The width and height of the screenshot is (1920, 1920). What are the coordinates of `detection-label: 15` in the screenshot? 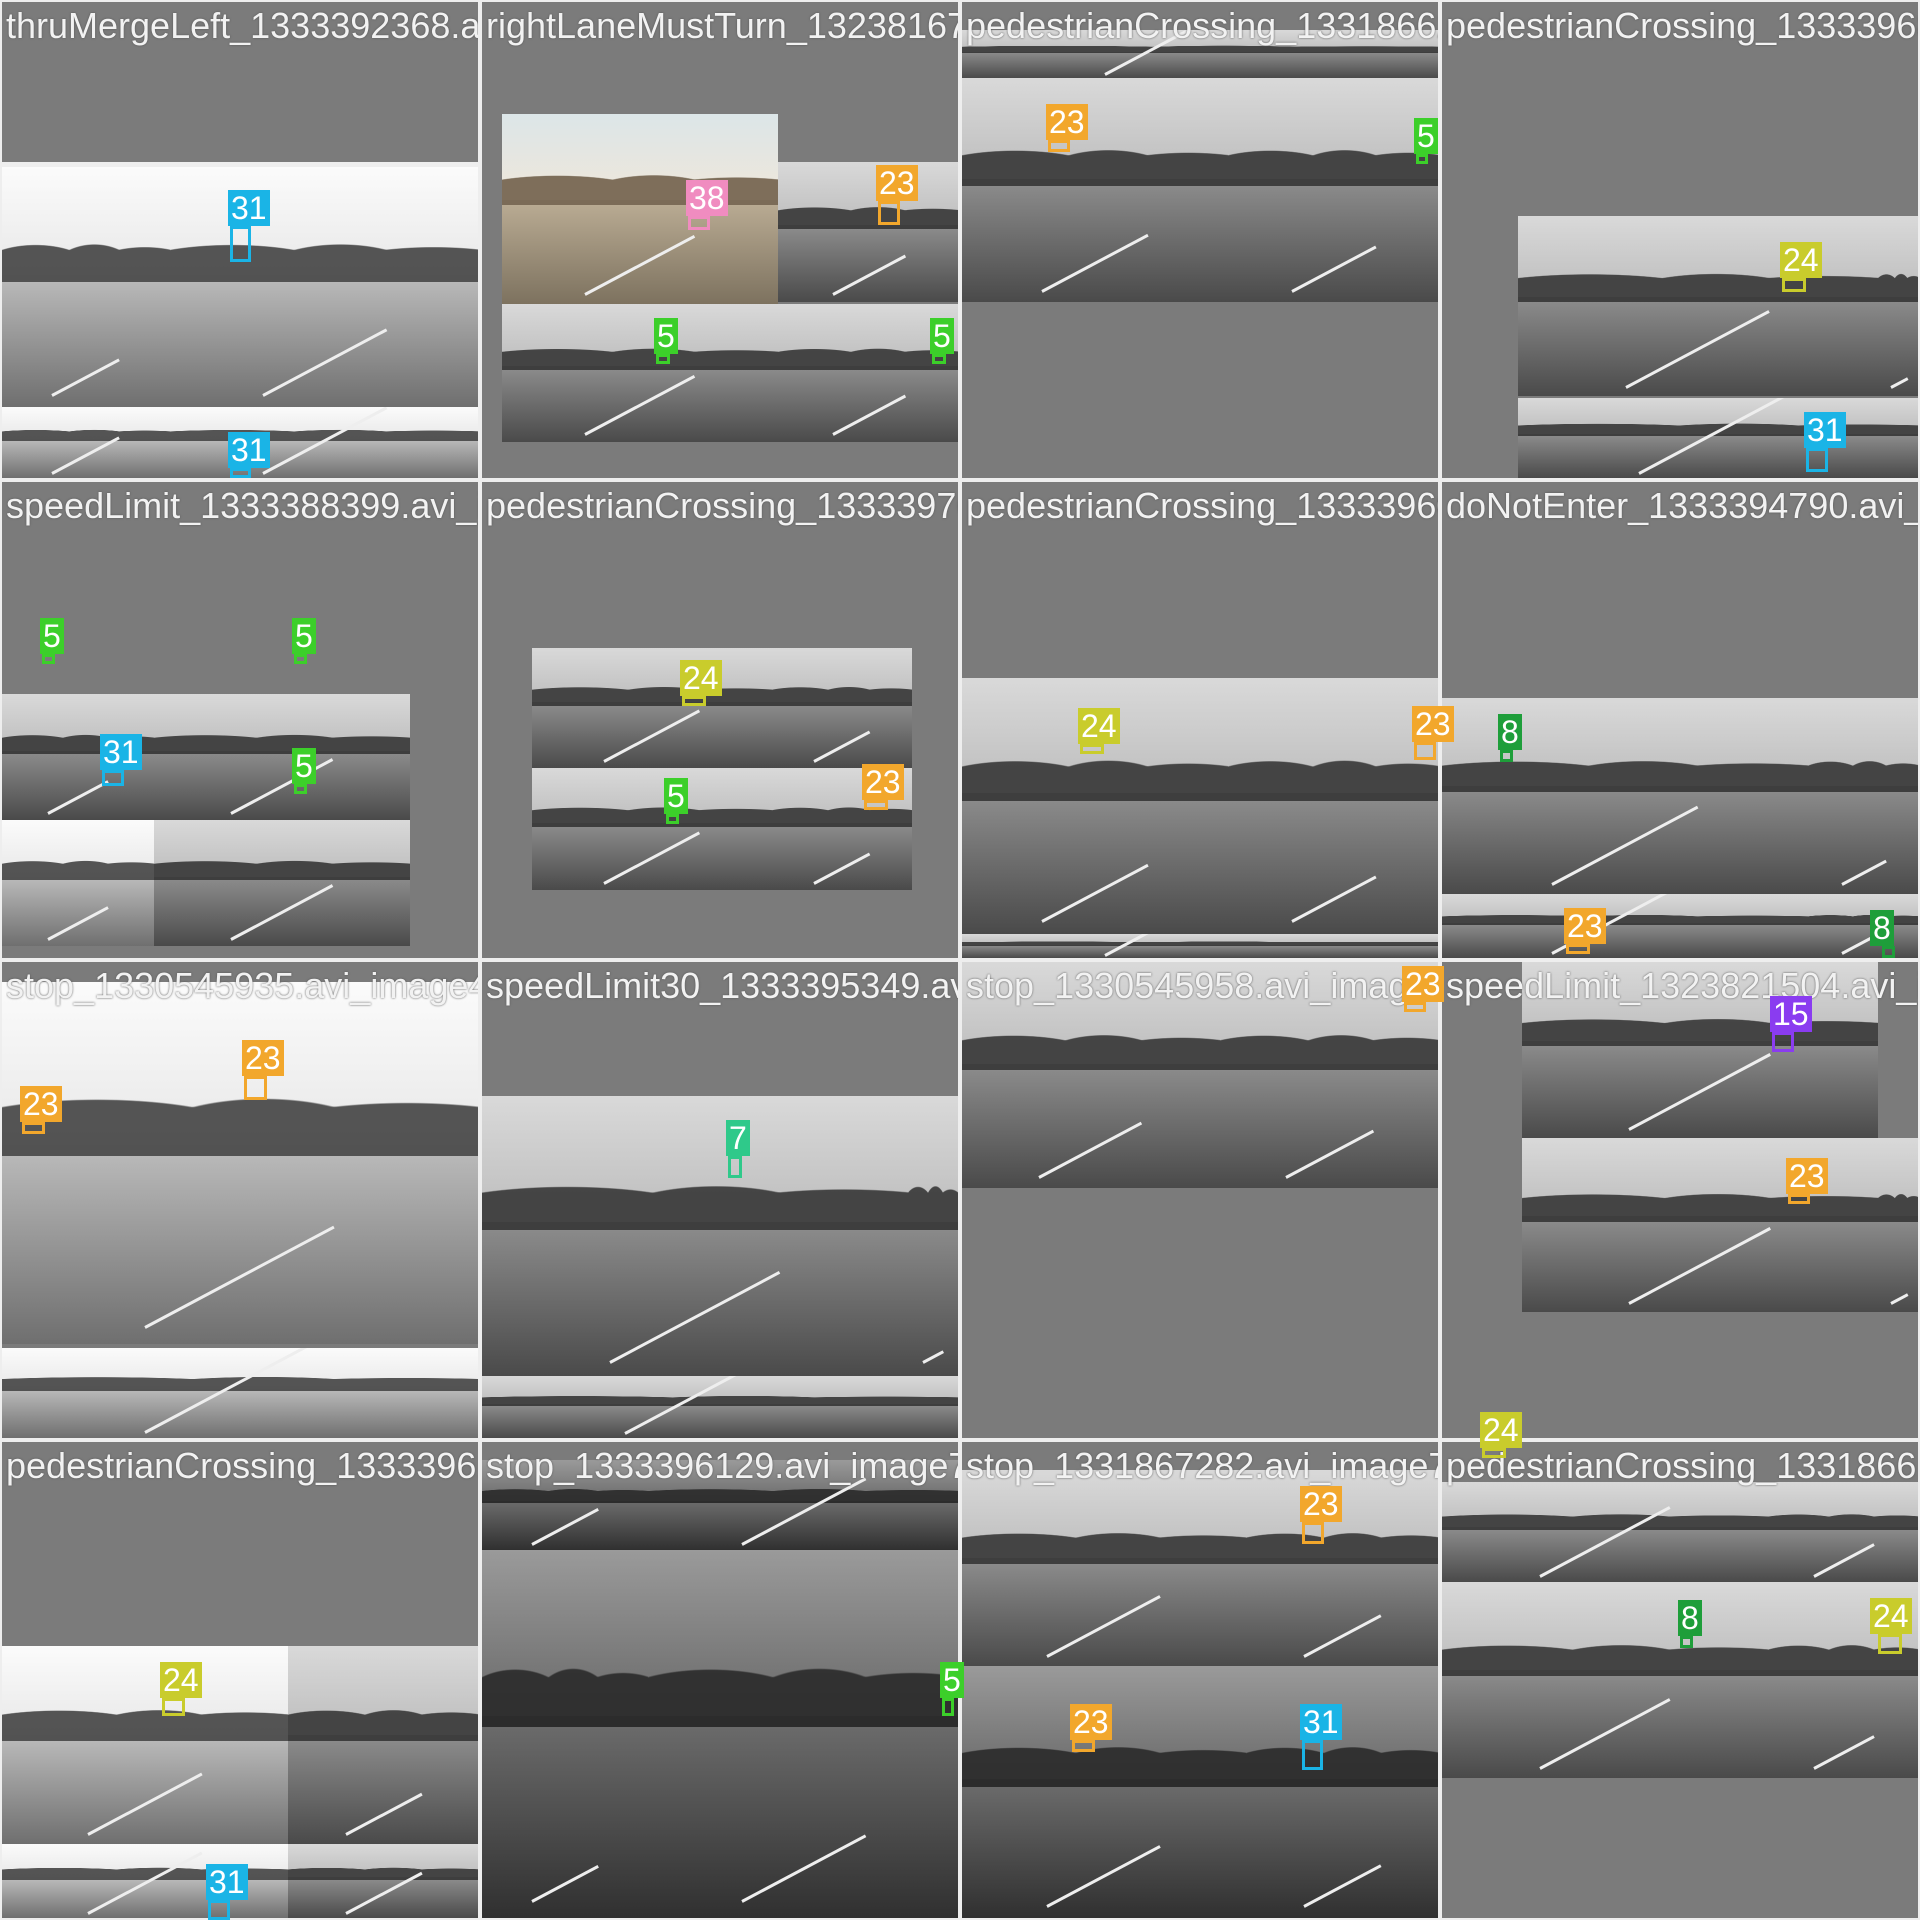 It's located at (1791, 1014).